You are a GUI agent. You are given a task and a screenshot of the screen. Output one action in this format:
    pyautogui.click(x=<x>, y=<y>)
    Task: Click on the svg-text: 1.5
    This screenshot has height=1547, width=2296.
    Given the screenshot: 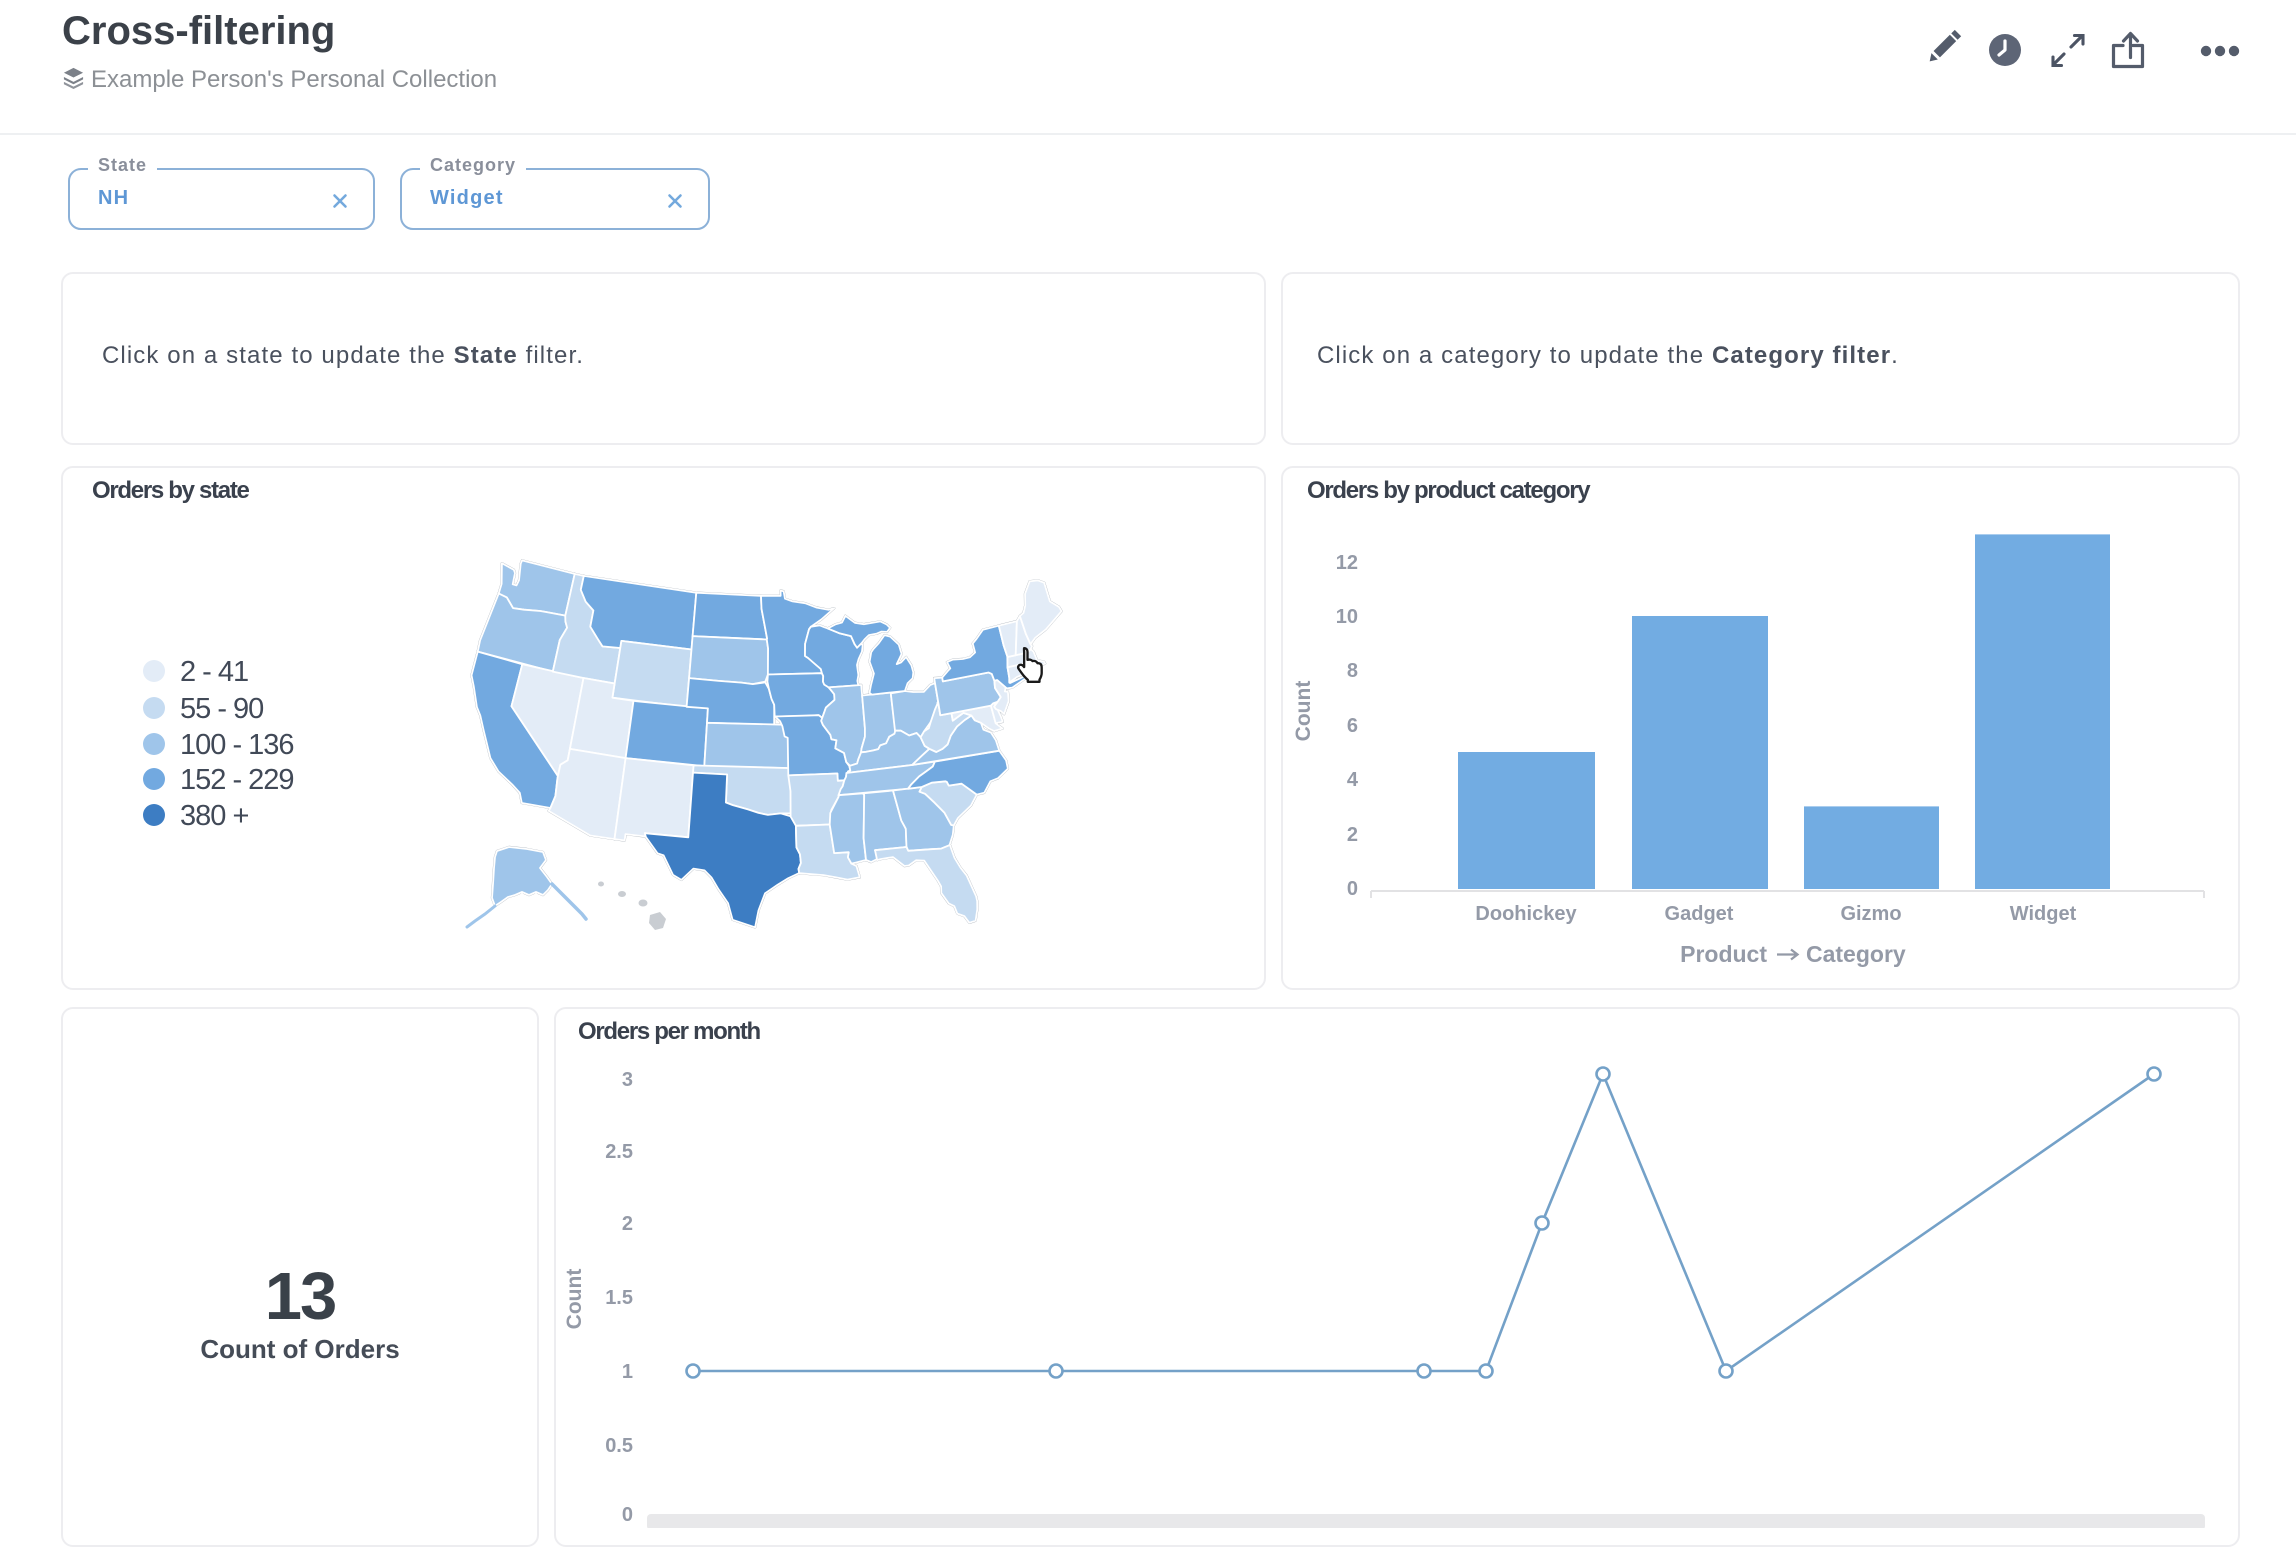 What is the action you would take?
    pyautogui.click(x=619, y=1298)
    